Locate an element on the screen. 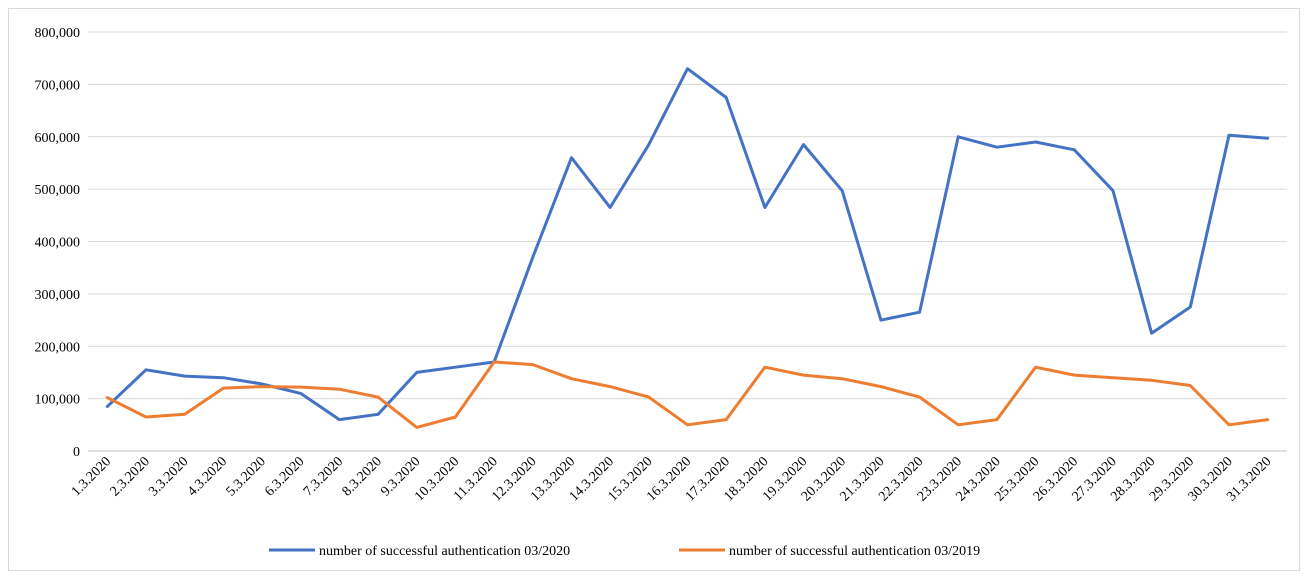 This screenshot has width=1307, height=577. y-tick-label: 0 is located at coordinates (76, 452).